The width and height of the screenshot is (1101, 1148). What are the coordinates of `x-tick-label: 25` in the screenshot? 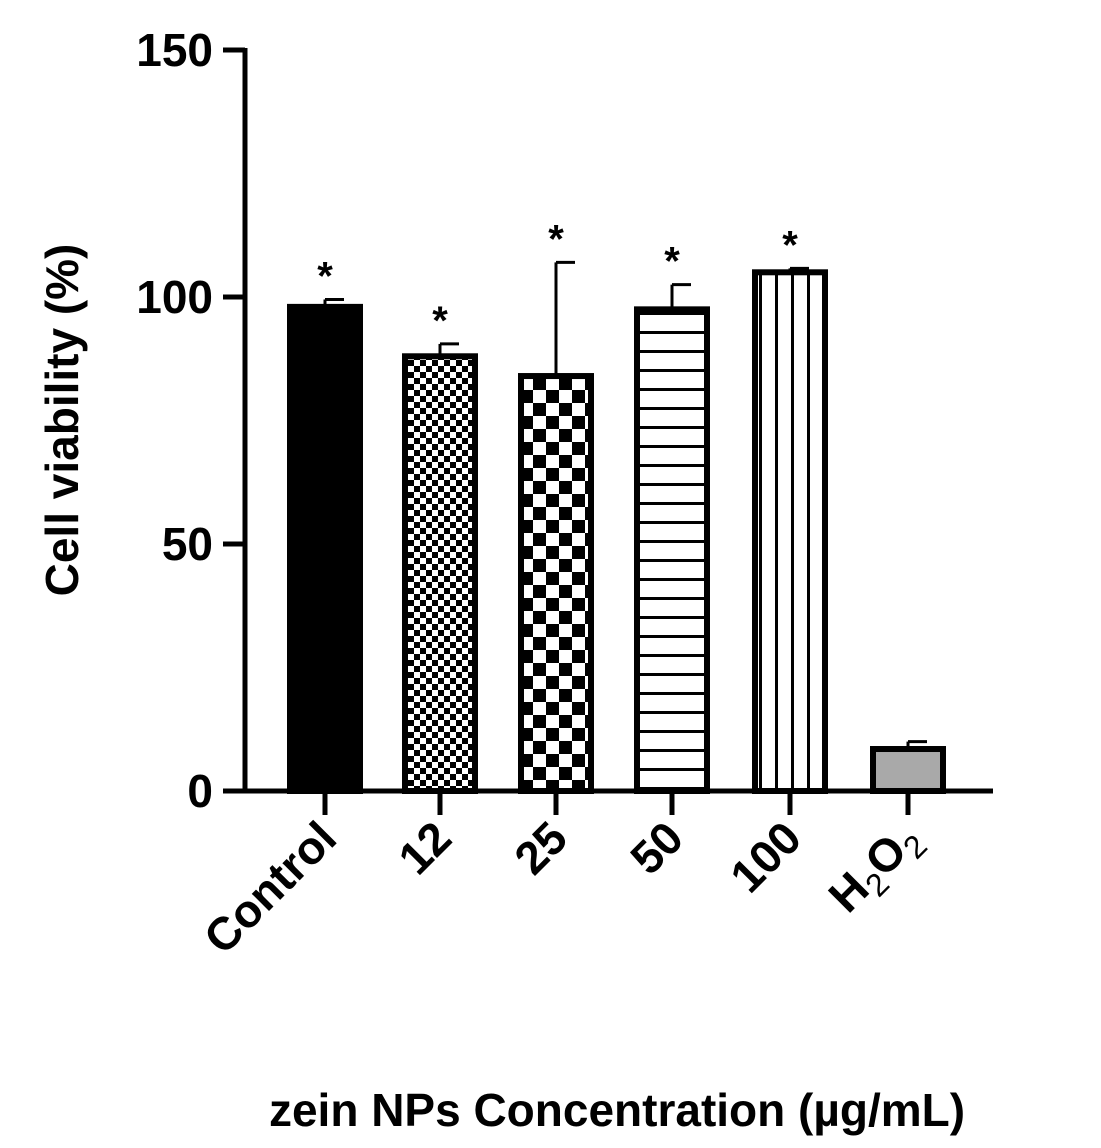 It's located at (540, 847).